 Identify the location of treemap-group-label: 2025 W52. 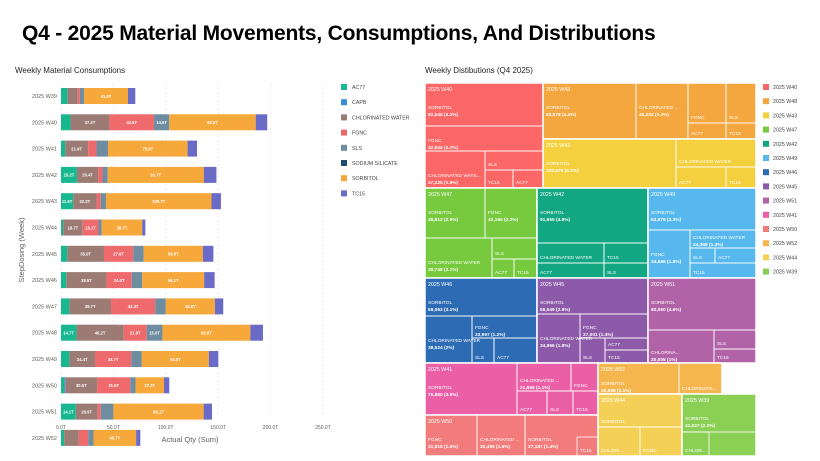
(613, 370).